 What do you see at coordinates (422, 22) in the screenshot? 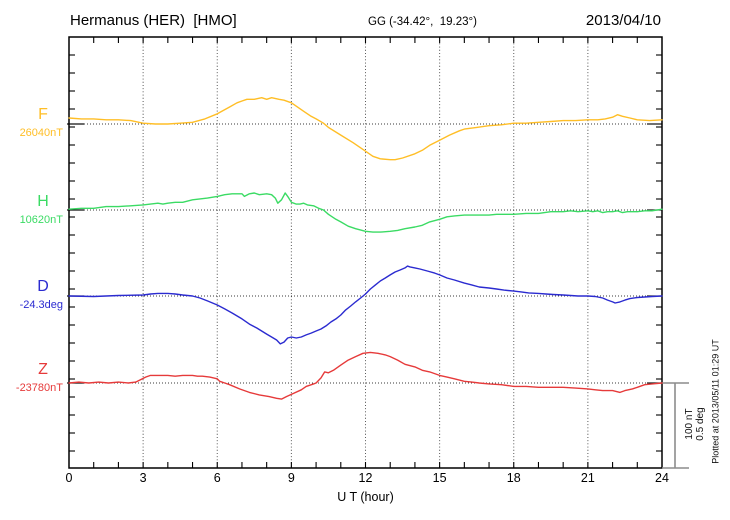
I see `geographic-coordinates: GG (-34.42°, 19.23°)` at bounding box center [422, 22].